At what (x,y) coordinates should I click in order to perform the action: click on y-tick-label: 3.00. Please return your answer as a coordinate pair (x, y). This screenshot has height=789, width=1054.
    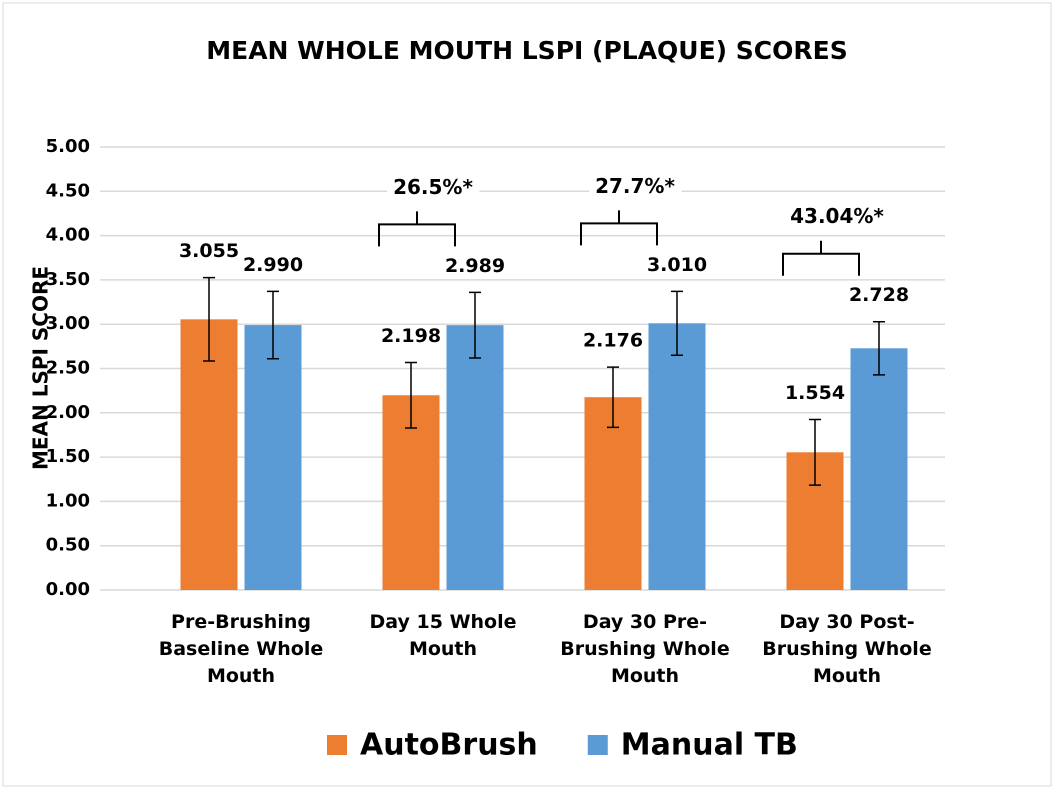
    Looking at the image, I should click on (68, 323).